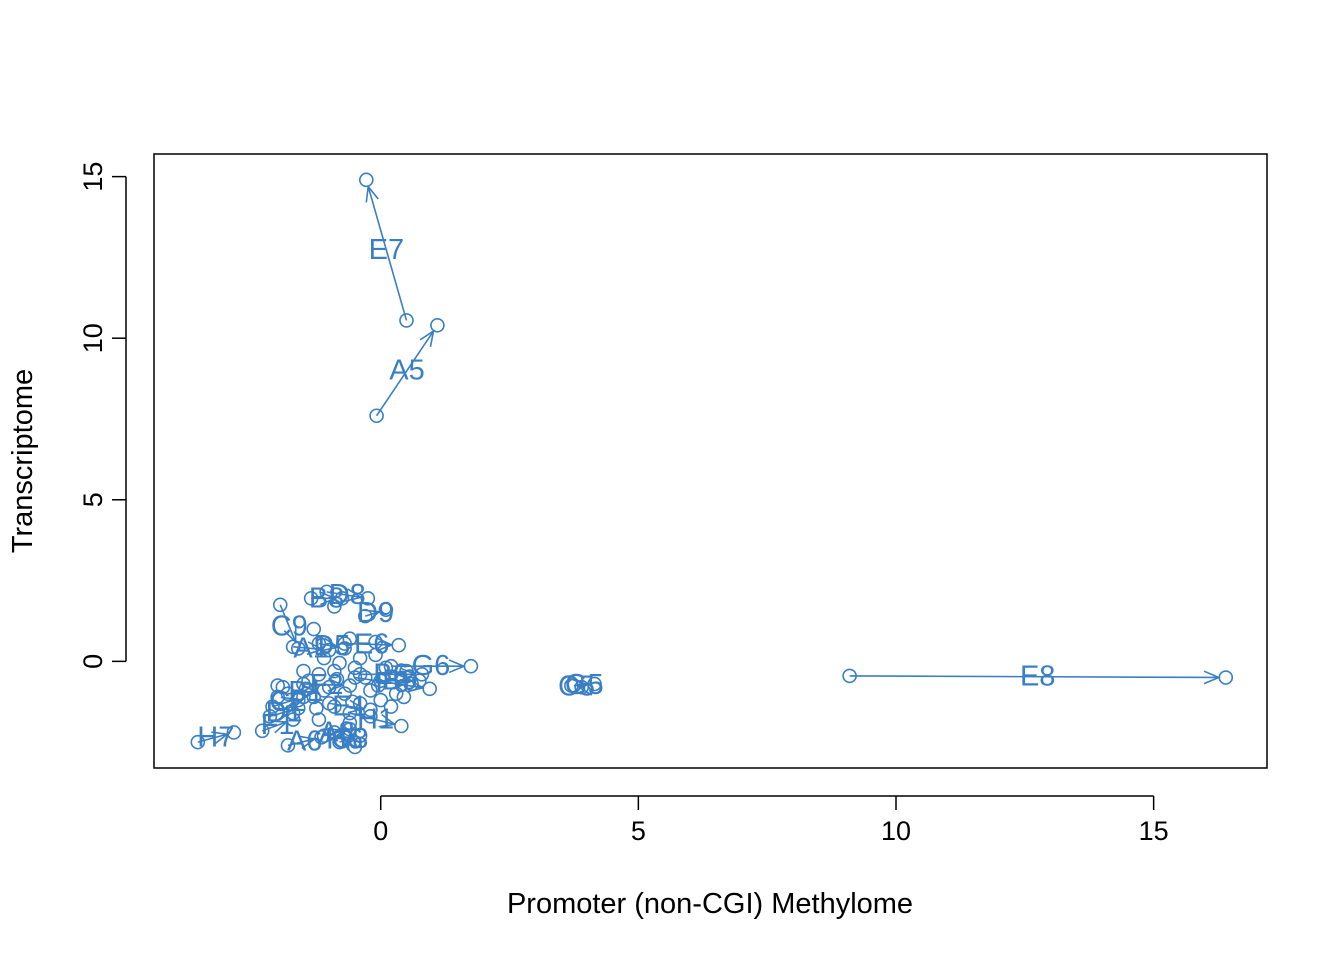 The image size is (1344, 960). Describe the element at coordinates (771, 820) in the screenshot. I see `x-axis: 0 5 10 15` at that location.